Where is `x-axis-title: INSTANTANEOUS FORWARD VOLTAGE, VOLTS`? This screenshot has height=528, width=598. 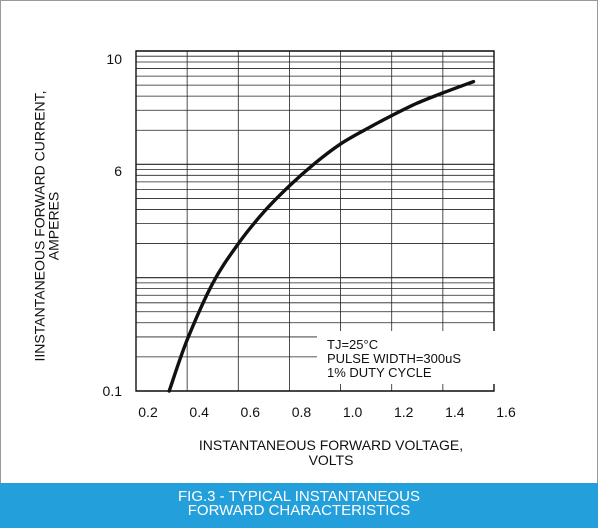 x-axis-title: INSTANTANEOUS FORWARD VOLTAGE, VOLTS is located at coordinates (331, 453).